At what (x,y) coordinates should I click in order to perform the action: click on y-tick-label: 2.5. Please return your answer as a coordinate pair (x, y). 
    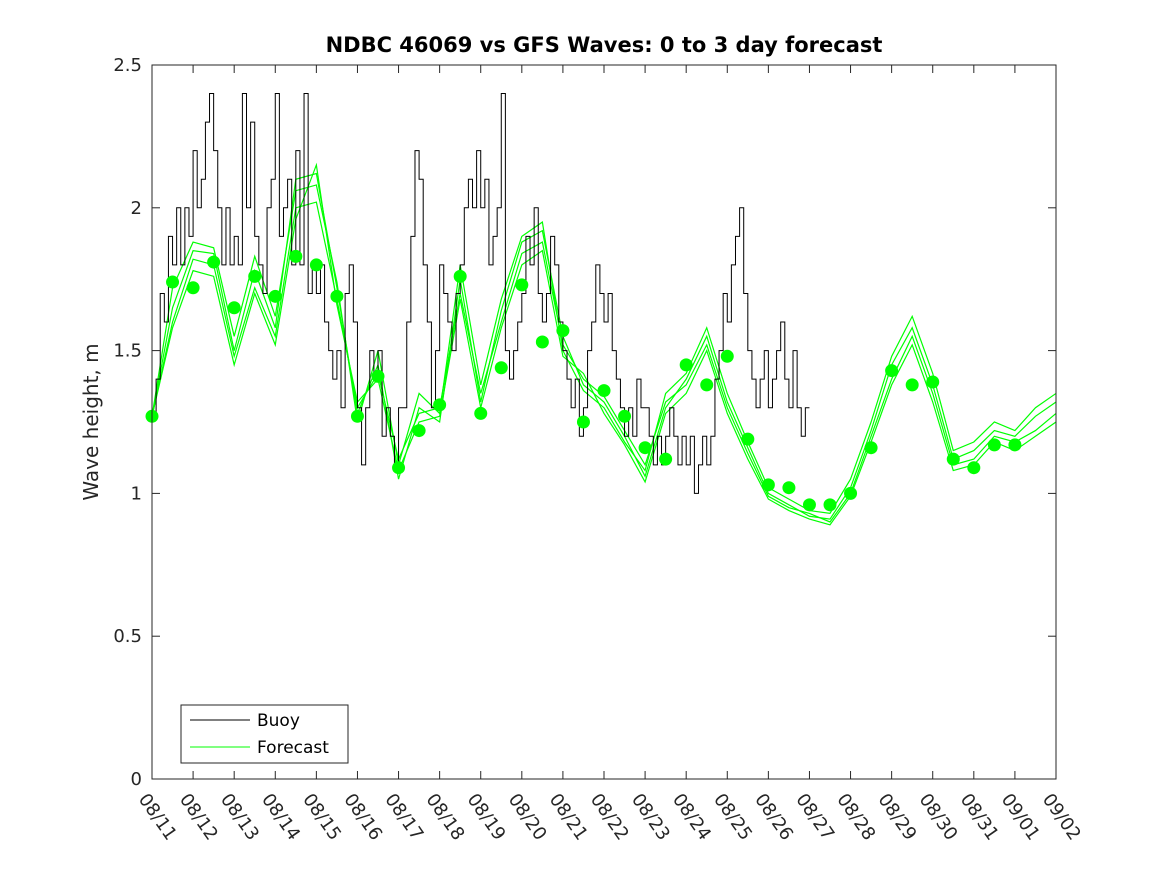
    Looking at the image, I should click on (127, 65).